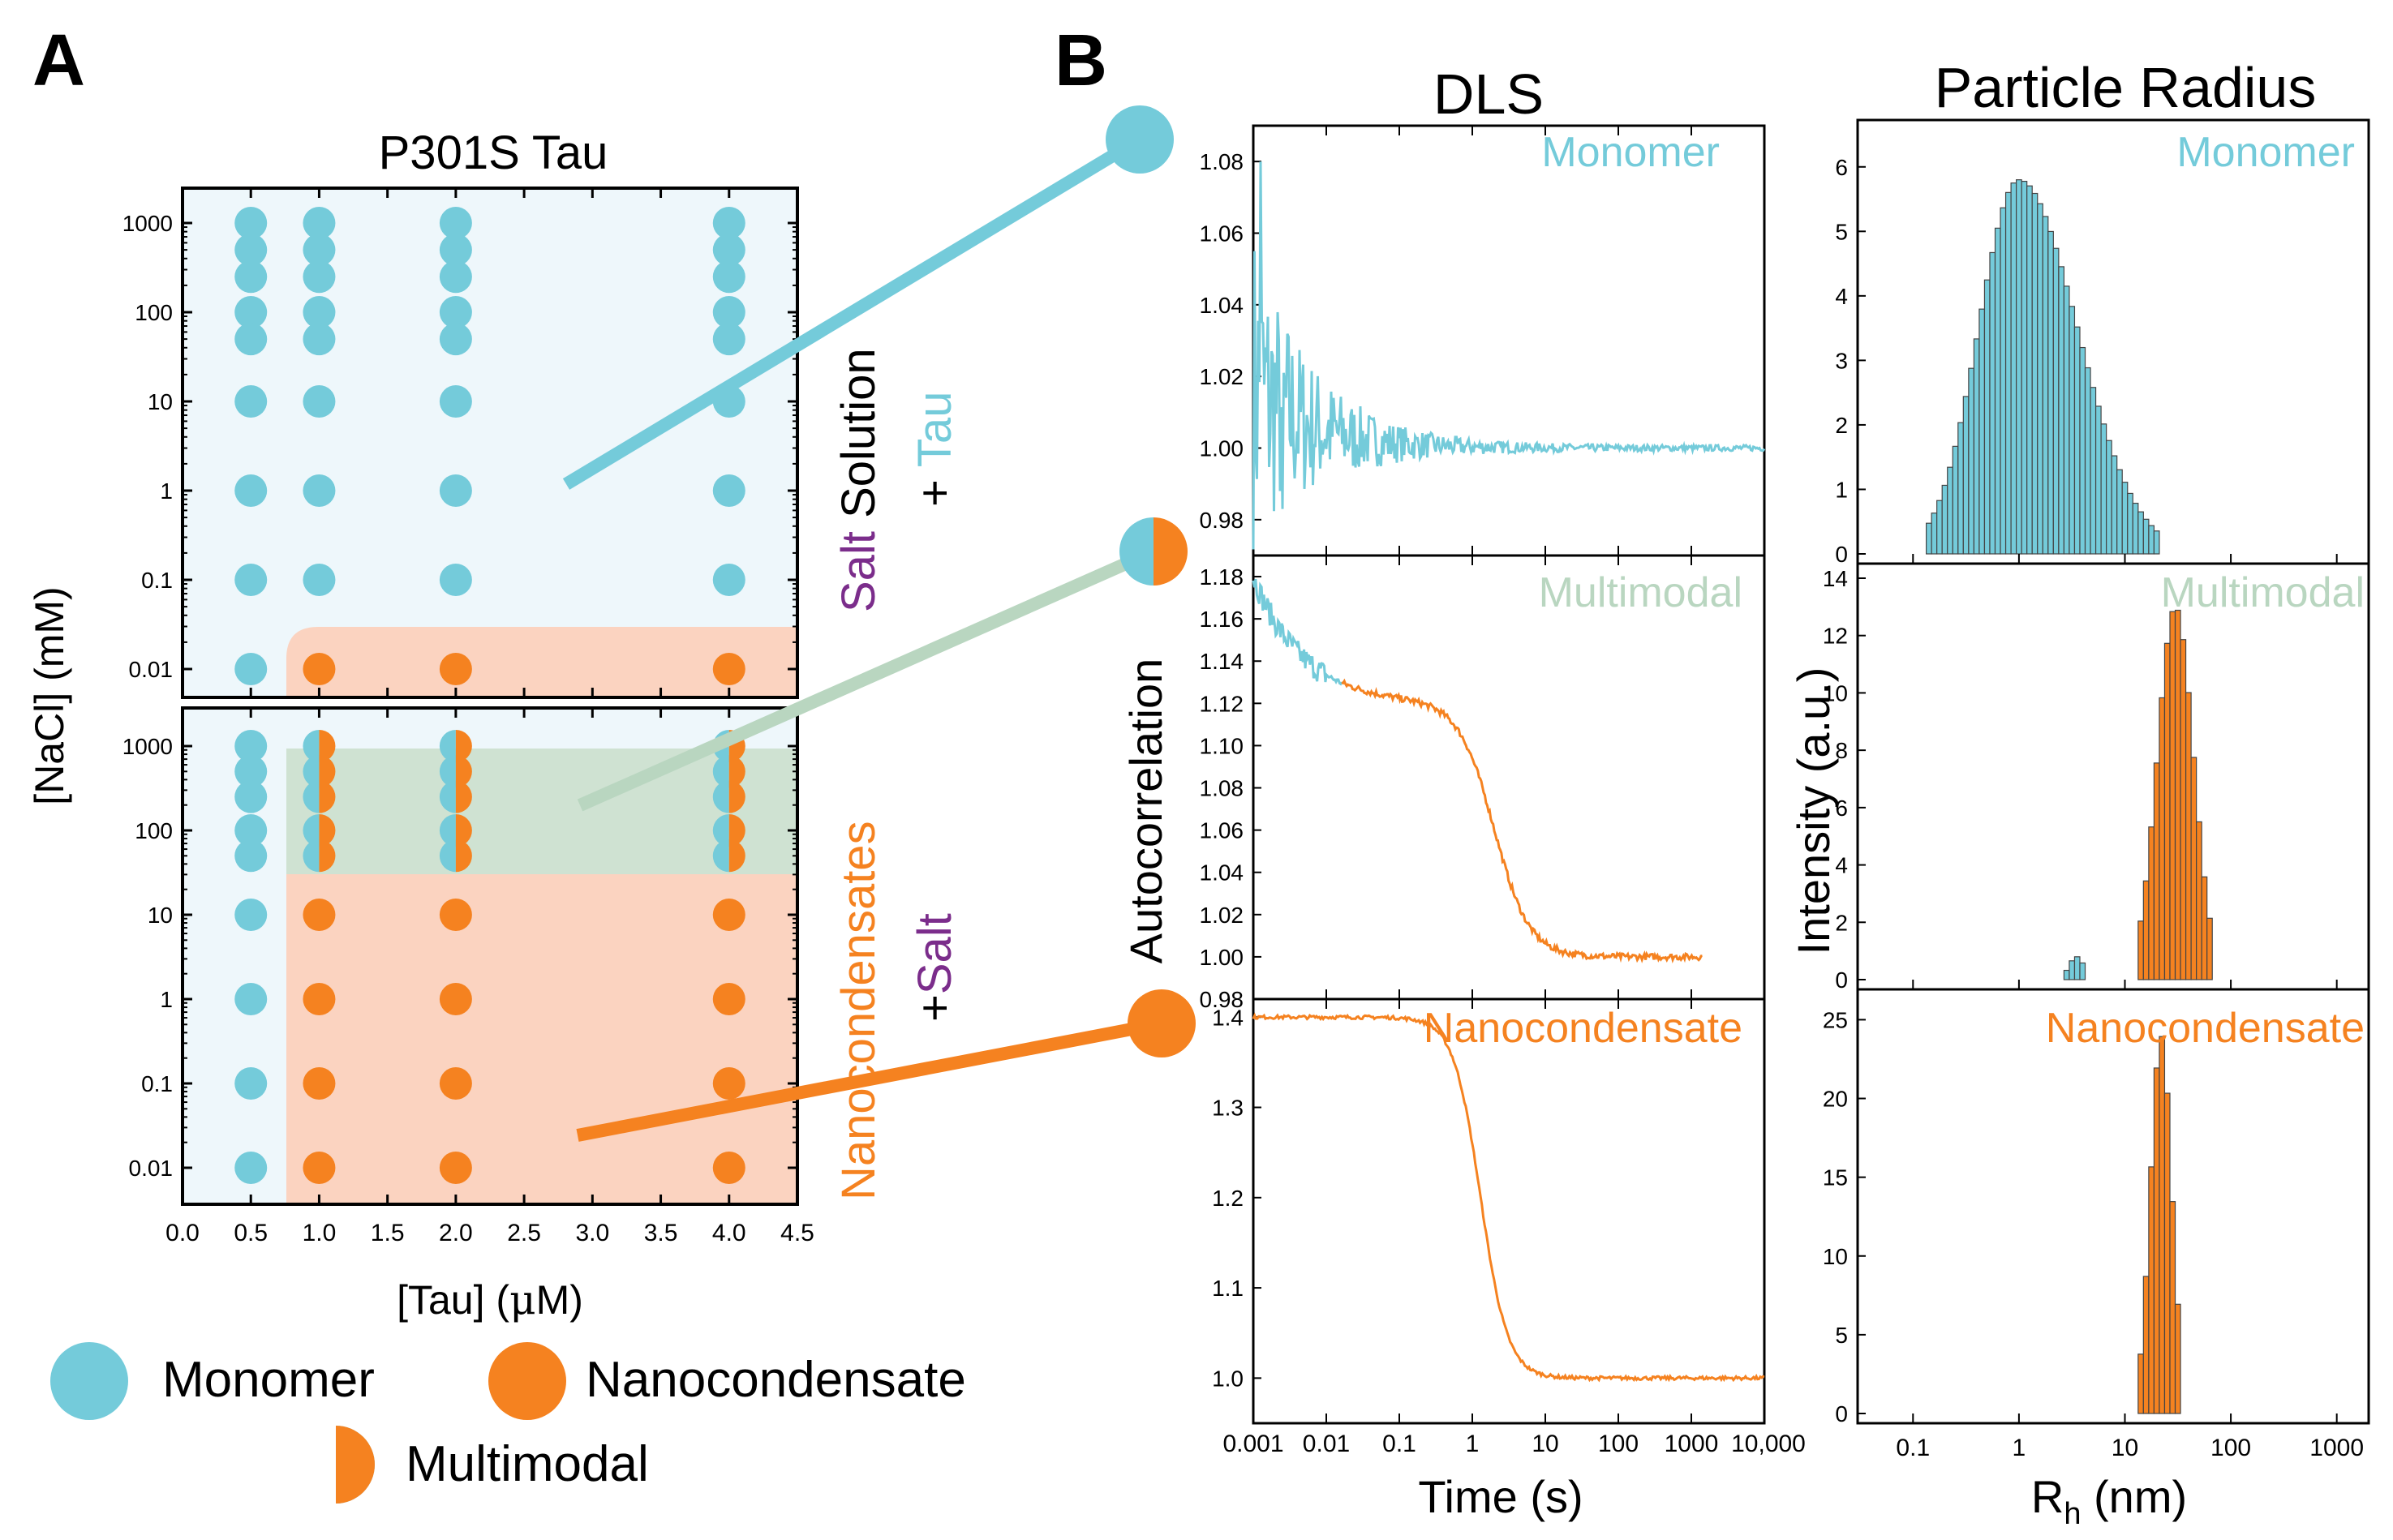 This screenshot has width=2393, height=1540. I want to click on radius-ylabel: Intensity (a.u.), so click(1813, 811).